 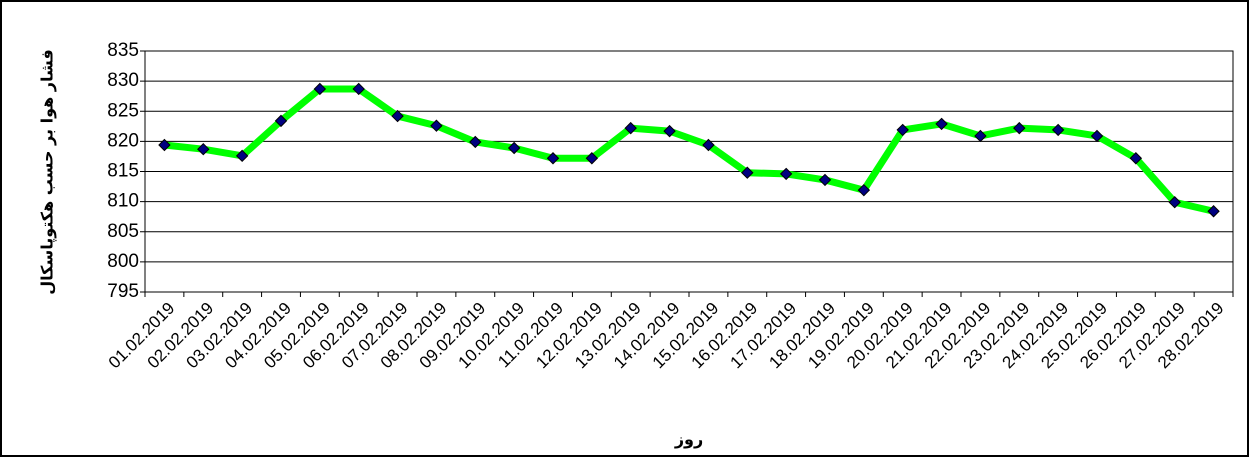 I want to click on y-axis-title: فشار هوا بر حسب هکتوپاسکال, so click(x=48, y=171).